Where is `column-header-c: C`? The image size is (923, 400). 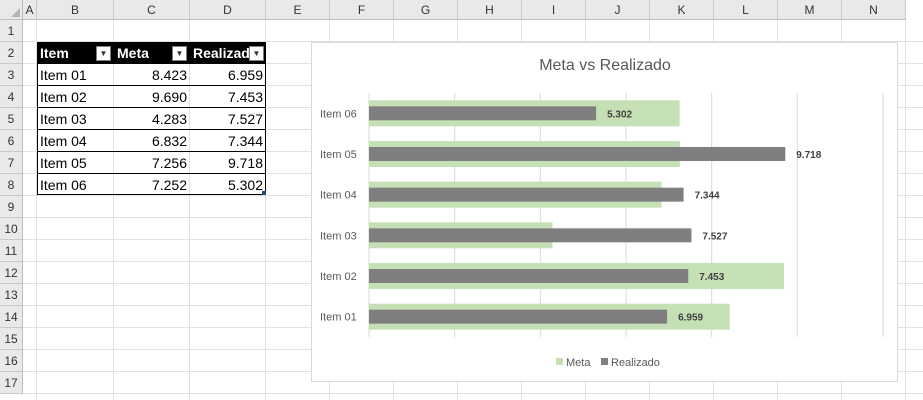 column-header-c: C is located at coordinates (152, 10).